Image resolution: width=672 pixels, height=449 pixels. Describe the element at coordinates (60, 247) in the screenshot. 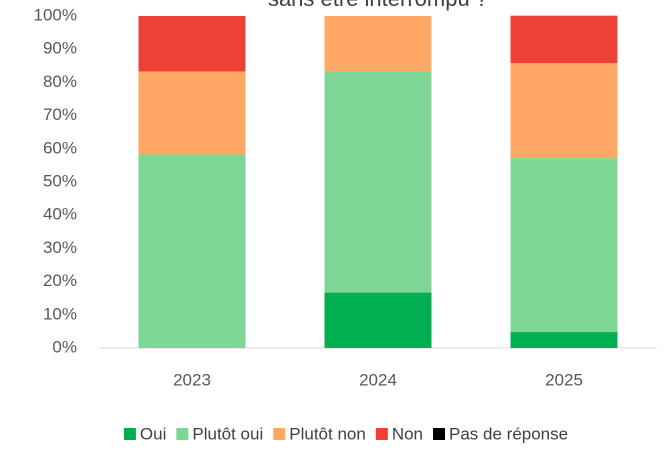

I see `y-tick-label: 30%` at that location.